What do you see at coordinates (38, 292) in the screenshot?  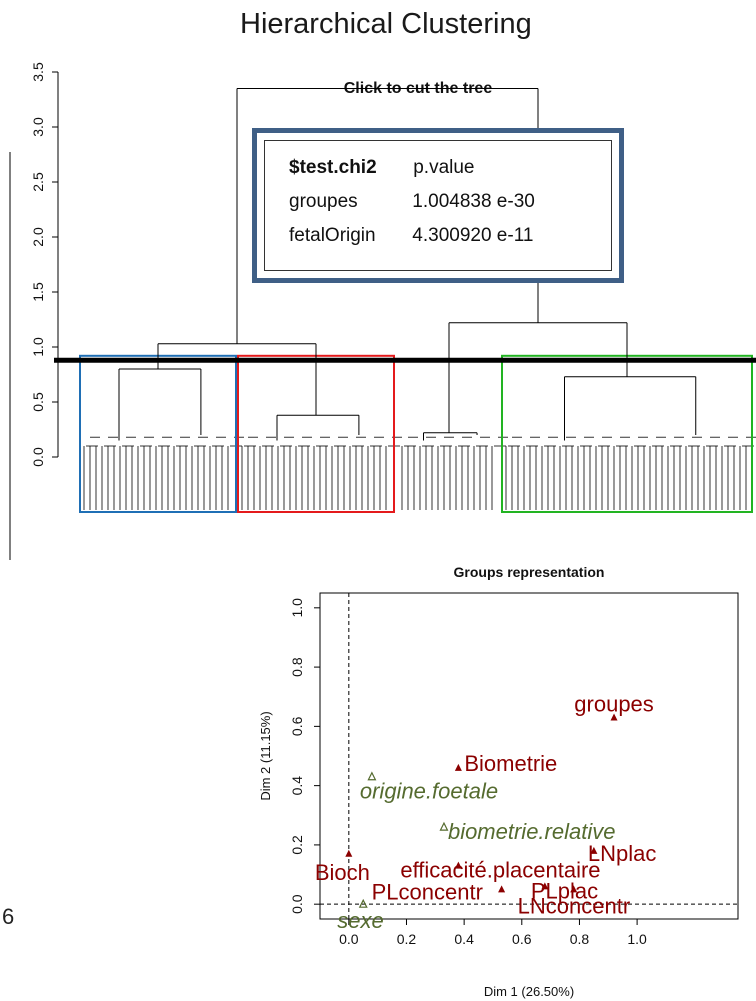 I see `y-tick-label: 1.5` at bounding box center [38, 292].